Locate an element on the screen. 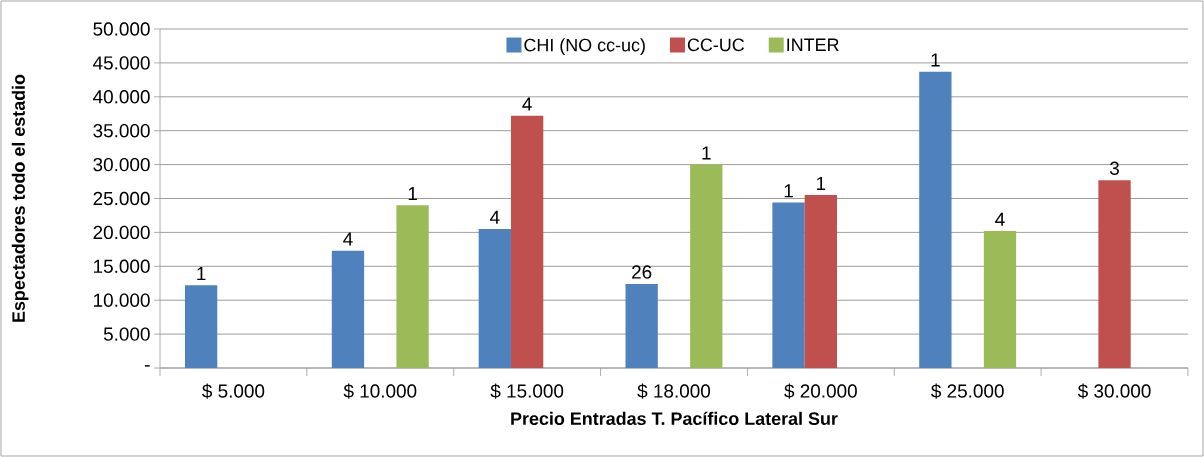  y-tick-label: 5.000 is located at coordinates (126, 334).